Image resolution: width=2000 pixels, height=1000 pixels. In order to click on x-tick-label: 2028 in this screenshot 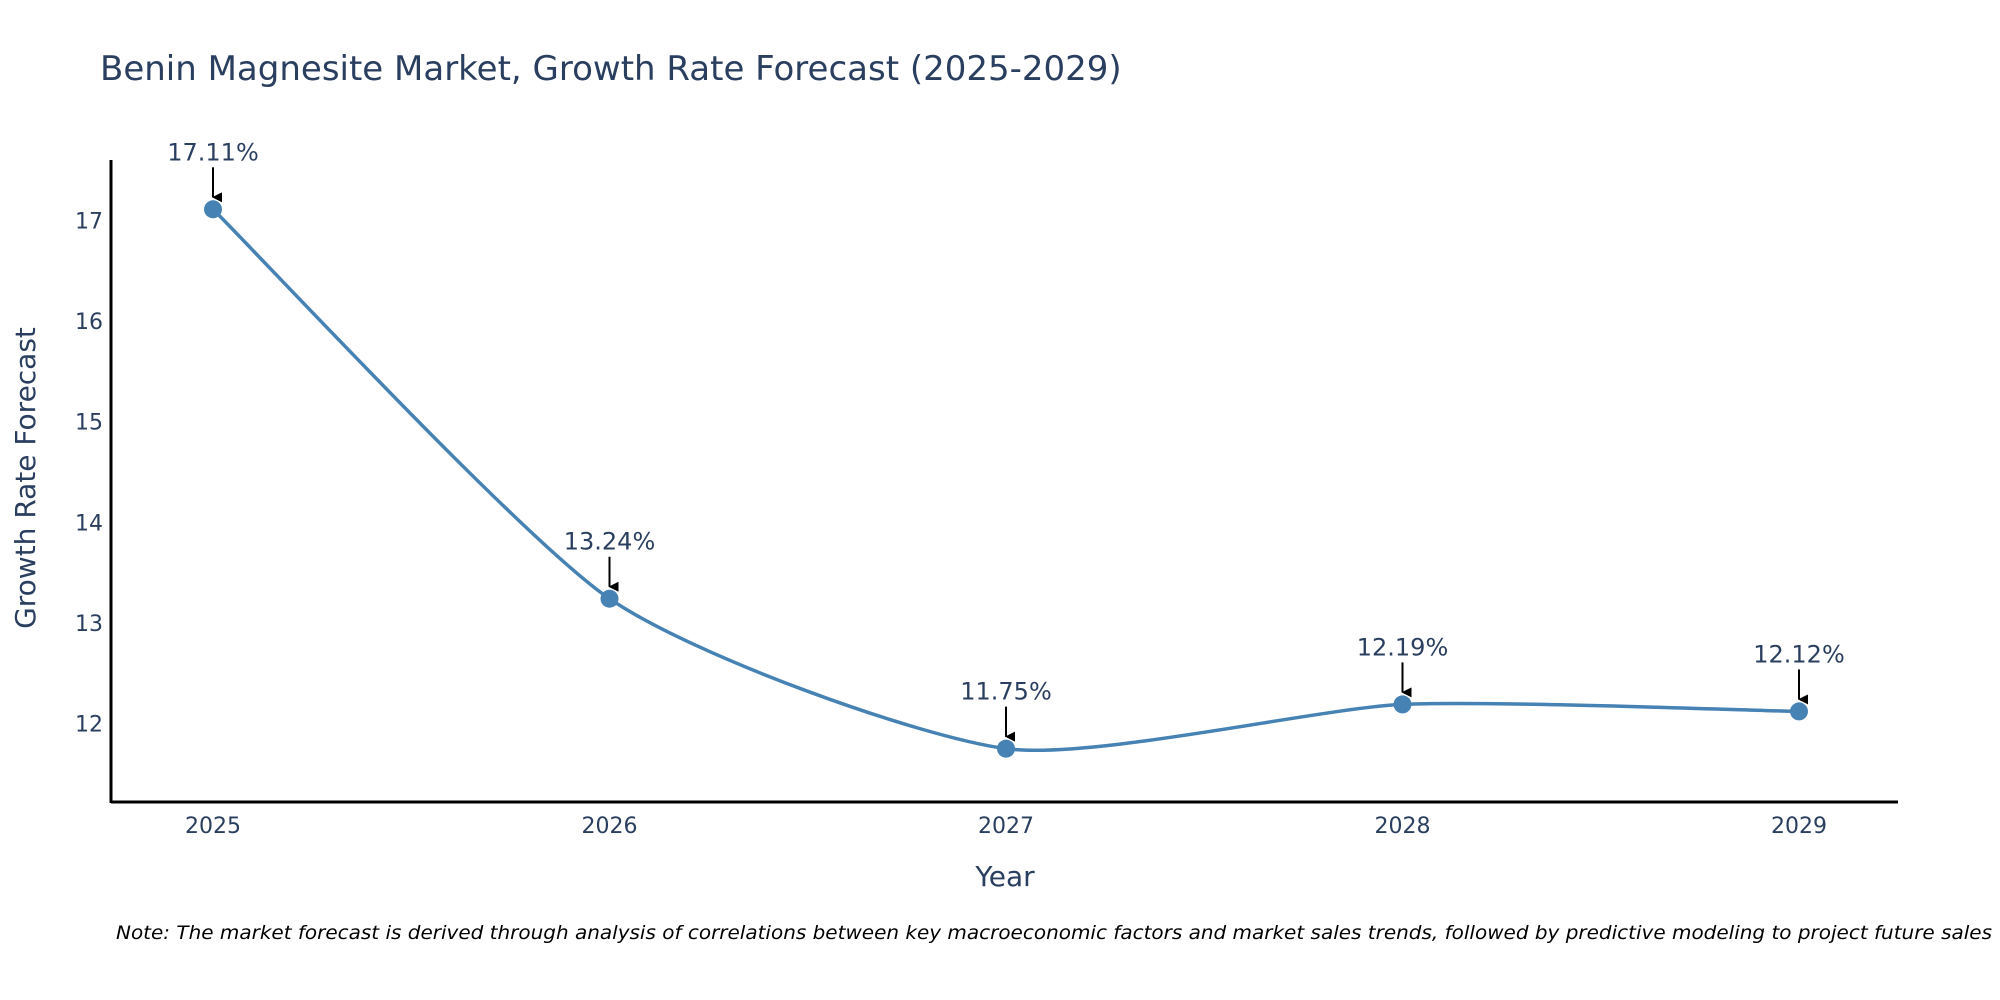, I will do `click(1403, 826)`.